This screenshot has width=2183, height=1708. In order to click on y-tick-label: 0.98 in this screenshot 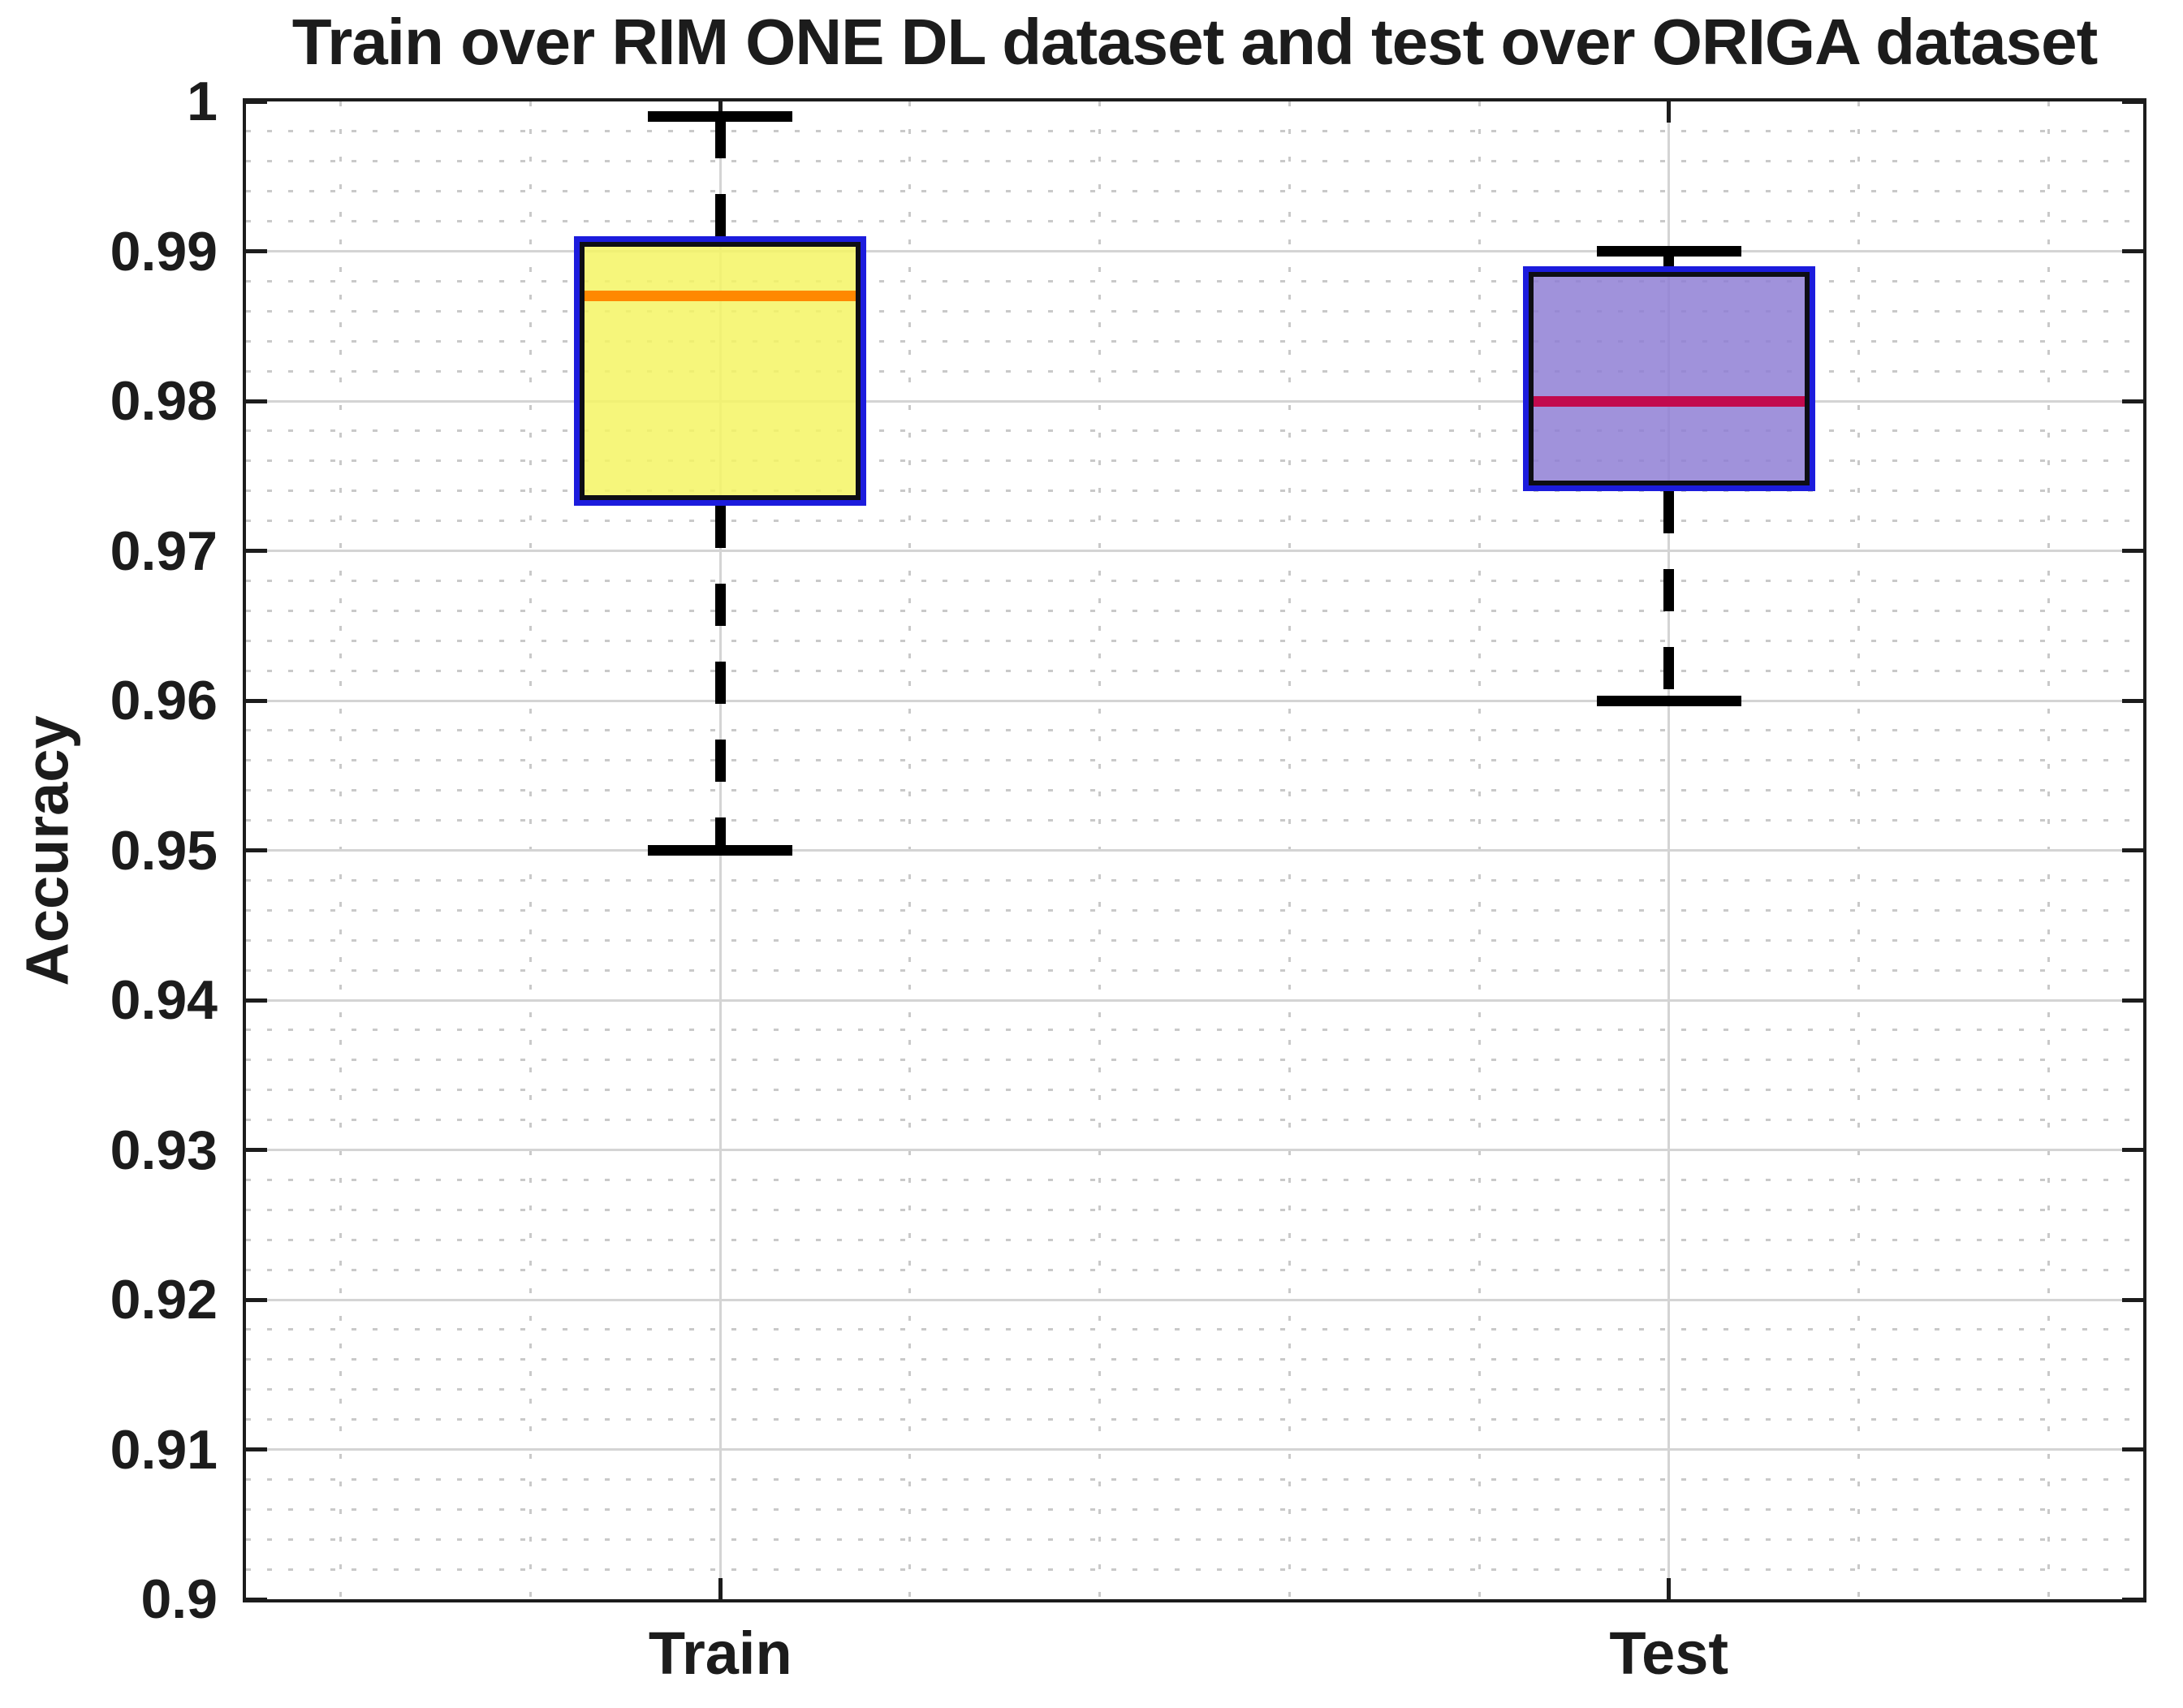, I will do `click(164, 401)`.